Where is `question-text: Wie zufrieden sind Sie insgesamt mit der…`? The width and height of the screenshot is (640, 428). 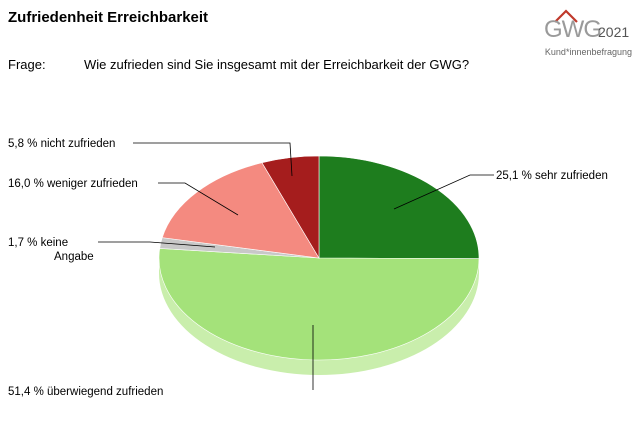
question-text: Wie zufrieden sind Sie insgesamt mit der… is located at coordinates (277, 64).